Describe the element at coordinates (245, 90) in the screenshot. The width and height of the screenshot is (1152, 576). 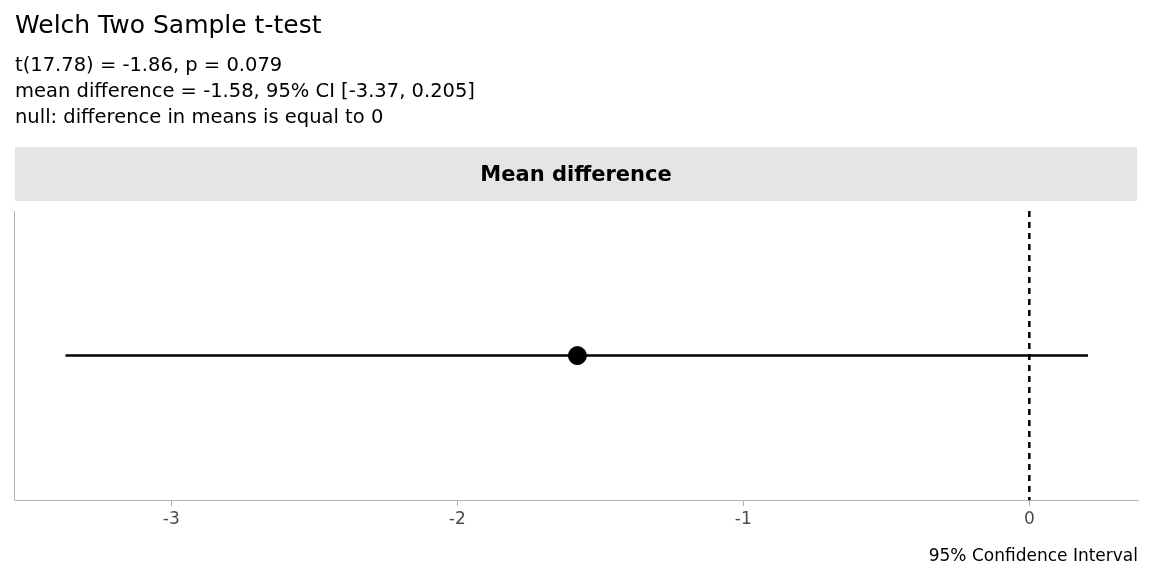
I see `chart-subtitle: t(17.78) = -1.86, p = 0.079 mean difference = -1.58, 95% CI [-3.37, 0.205] null: difference in means is equal to 0` at that location.